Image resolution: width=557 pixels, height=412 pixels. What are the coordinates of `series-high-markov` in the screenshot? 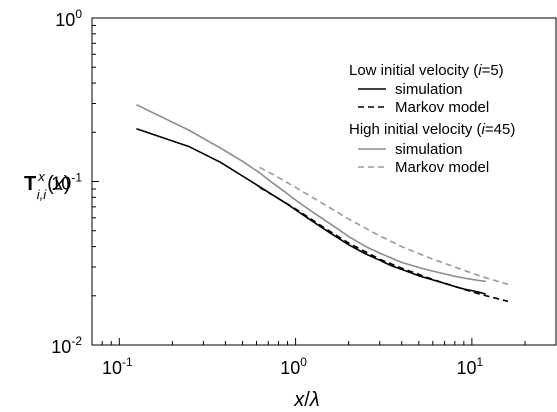 It's located at (384, 226).